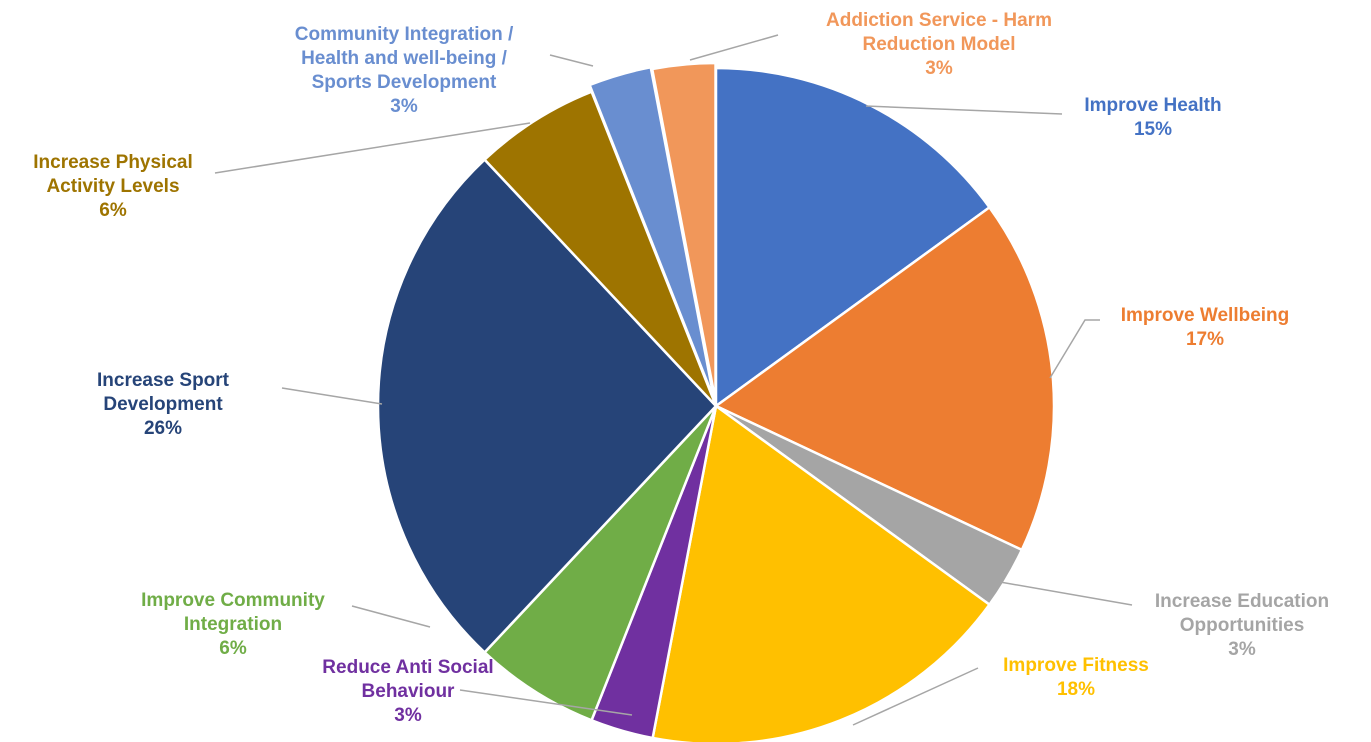  What do you see at coordinates (163, 428) in the screenshot?
I see `slice-percent-label: 26%` at bounding box center [163, 428].